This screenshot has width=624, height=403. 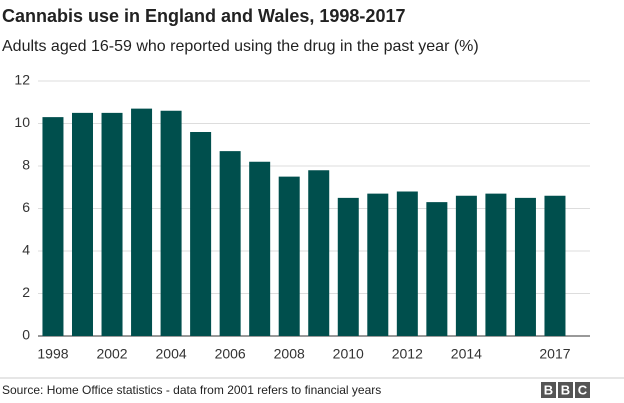 I want to click on x-tick-label: 2012, so click(x=407, y=354).